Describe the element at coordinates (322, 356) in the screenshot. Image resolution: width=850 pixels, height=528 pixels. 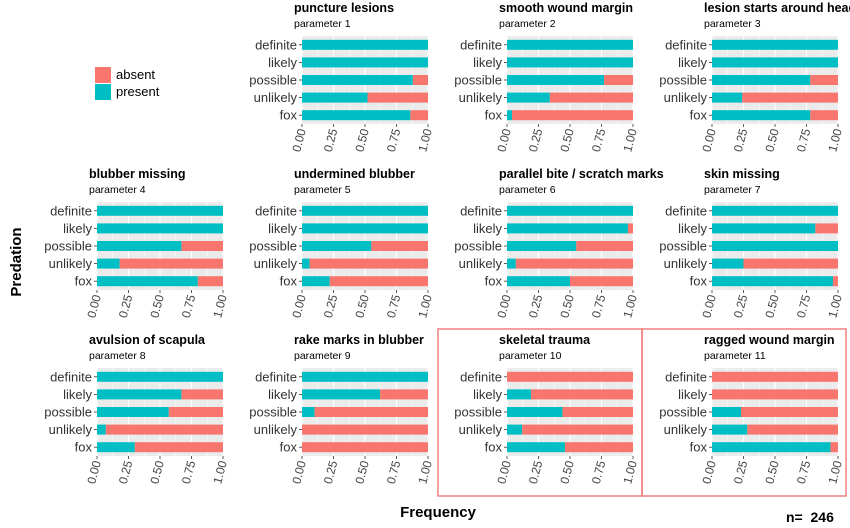
I see `panel-subtitle: parameter 9` at that location.